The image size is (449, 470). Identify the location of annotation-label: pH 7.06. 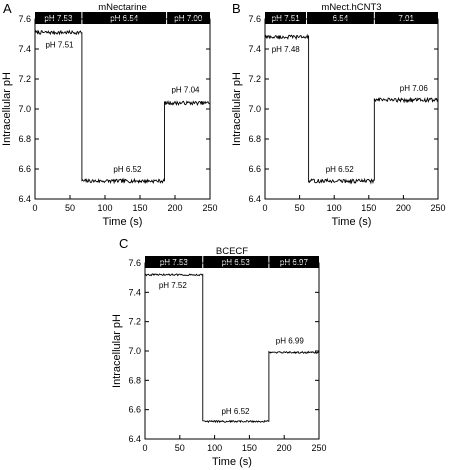
(414, 88).